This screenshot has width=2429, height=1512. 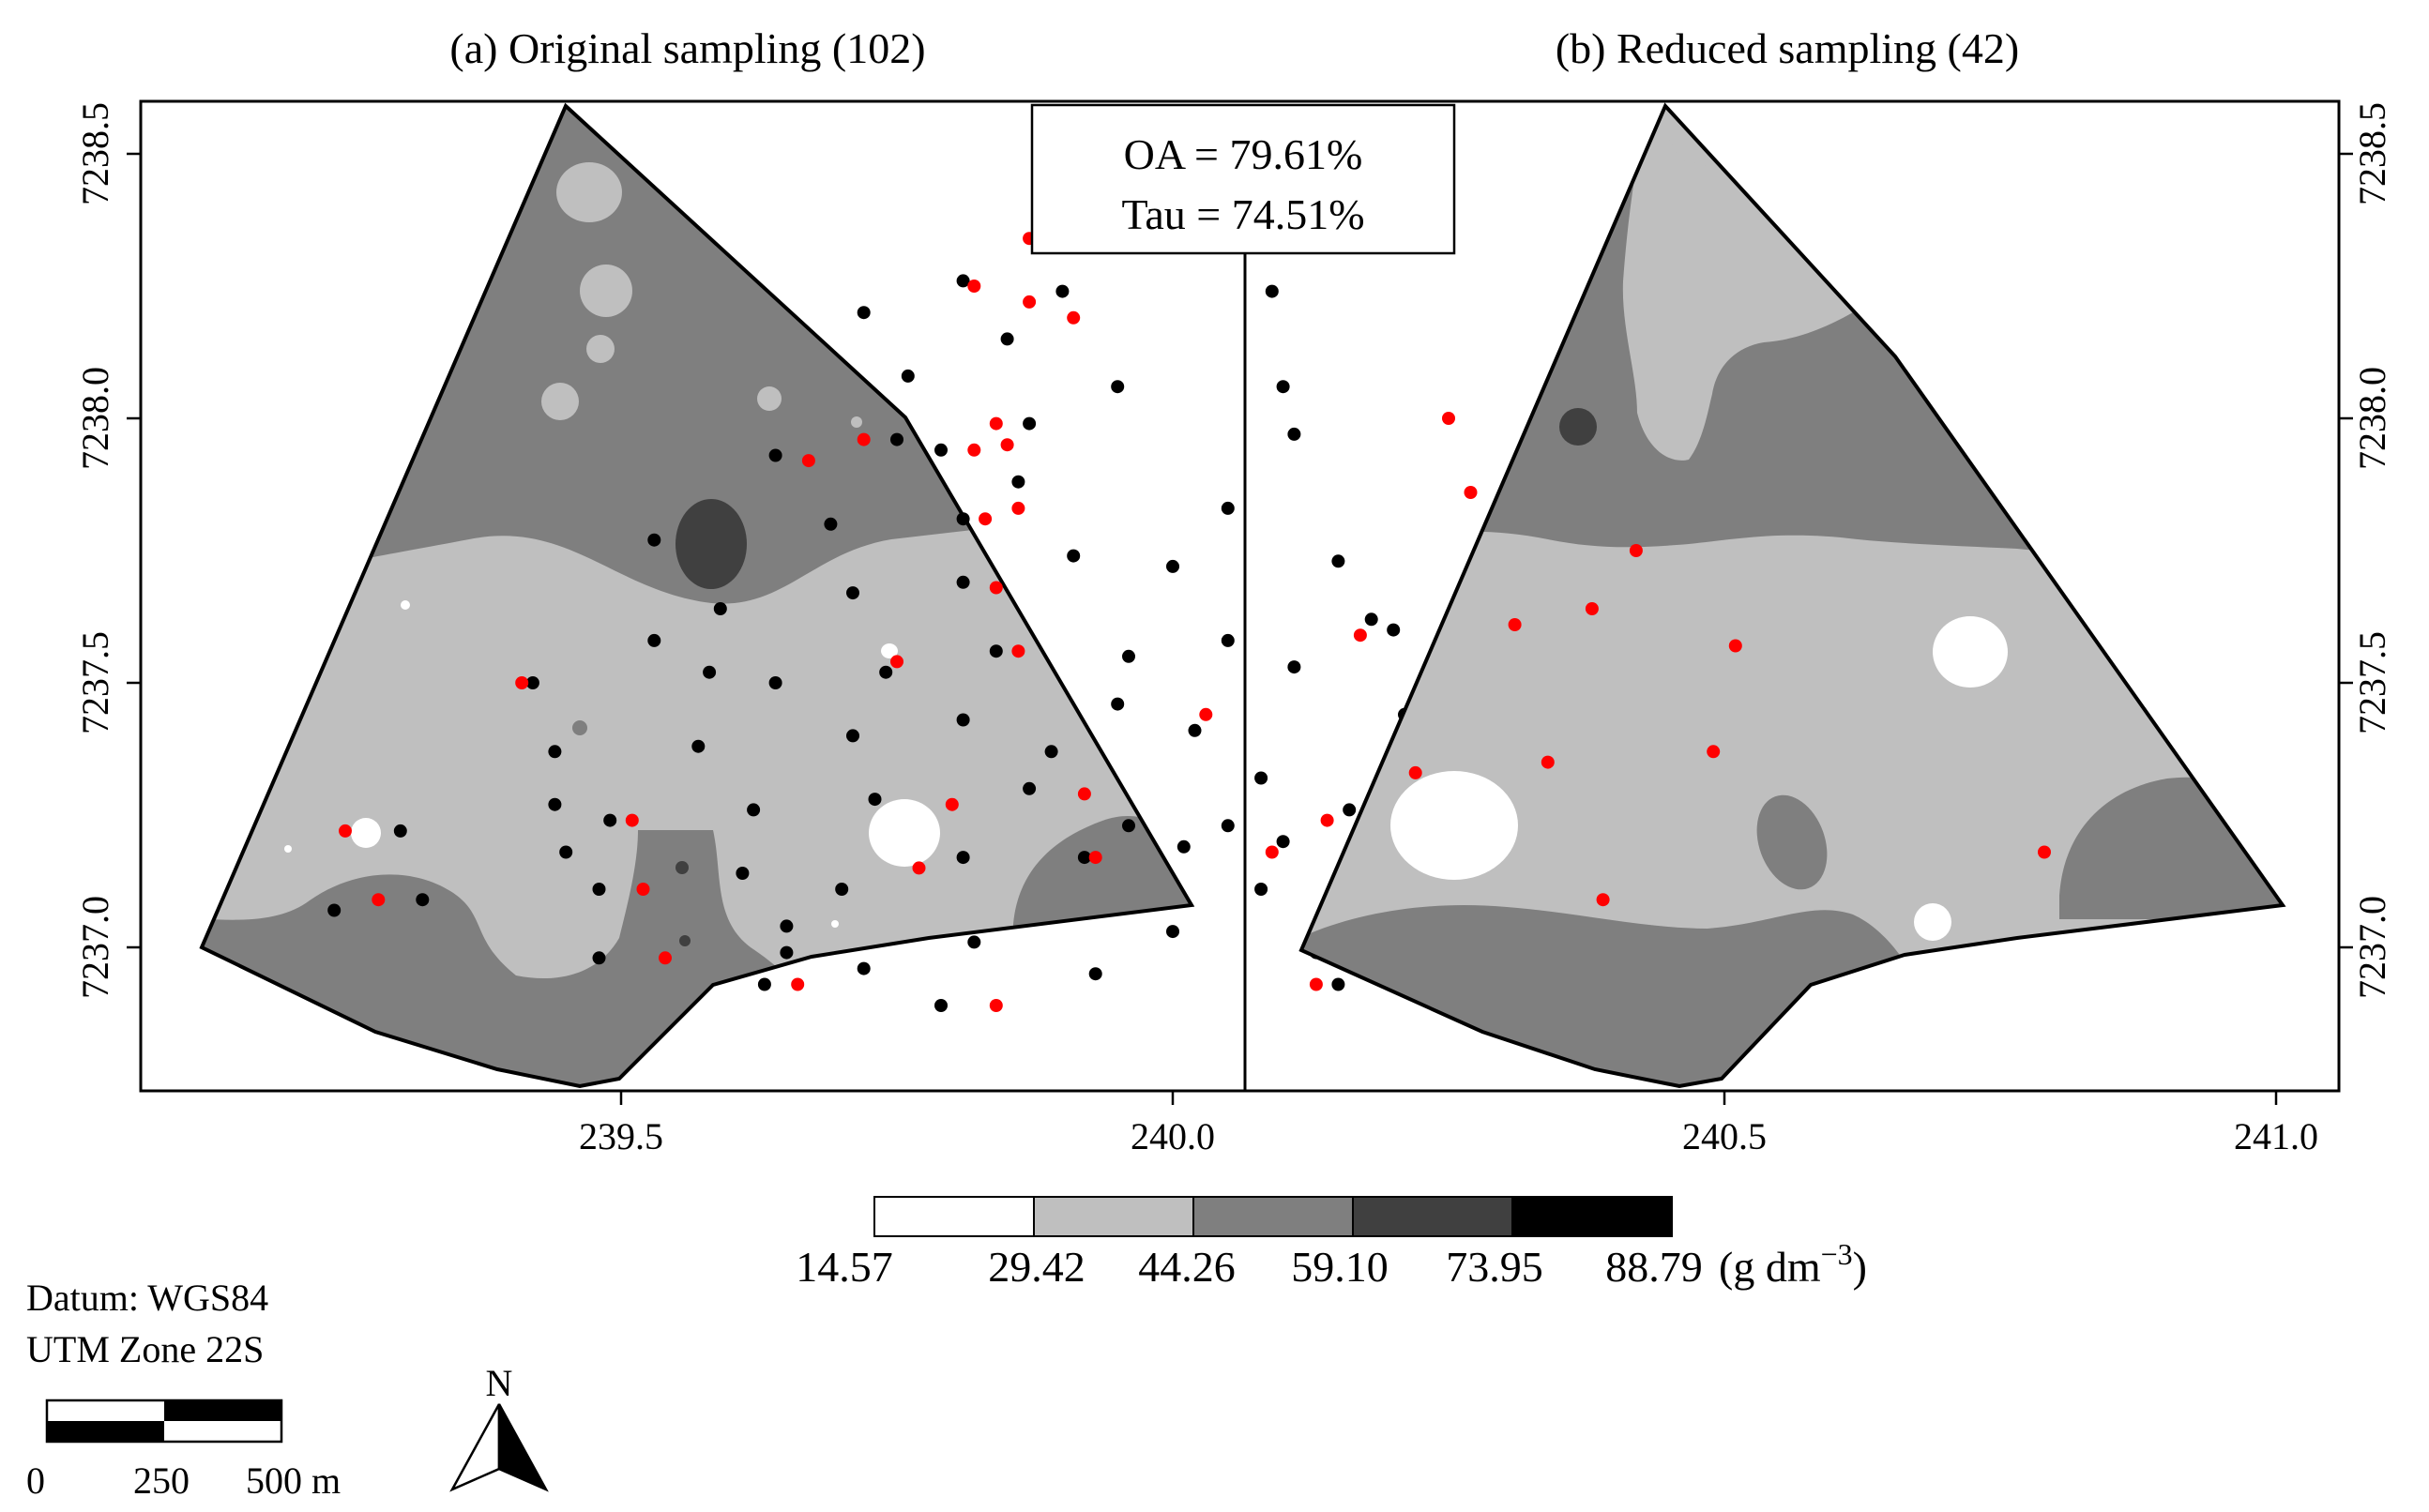 What do you see at coordinates (1788, 48) in the screenshot?
I see `panel-b-title: (b) Reduced sampling (42)` at bounding box center [1788, 48].